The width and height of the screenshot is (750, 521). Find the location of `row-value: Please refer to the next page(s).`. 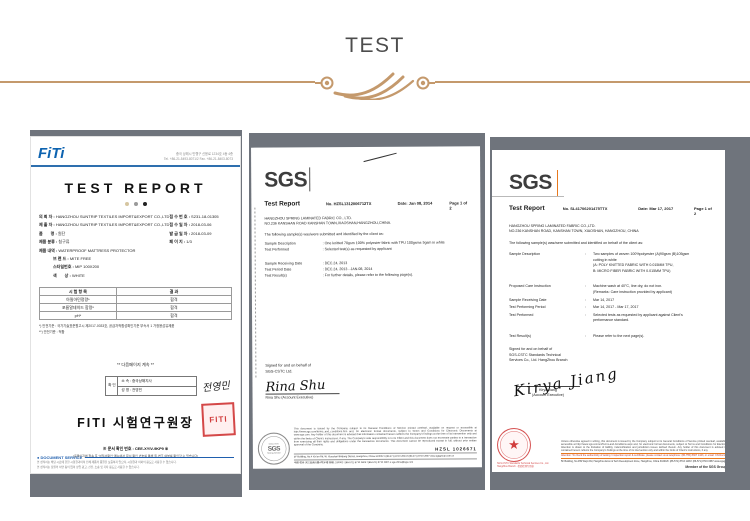

row-value: Please refer to the next page(s). is located at coordinates (619, 335).